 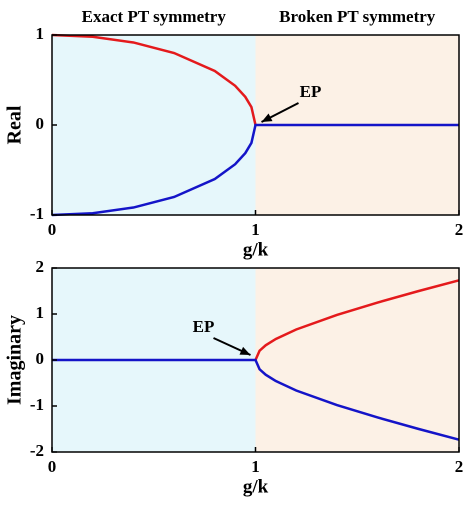 What do you see at coordinates (37, 450) in the screenshot?
I see `y-tick-label: -2` at bounding box center [37, 450].